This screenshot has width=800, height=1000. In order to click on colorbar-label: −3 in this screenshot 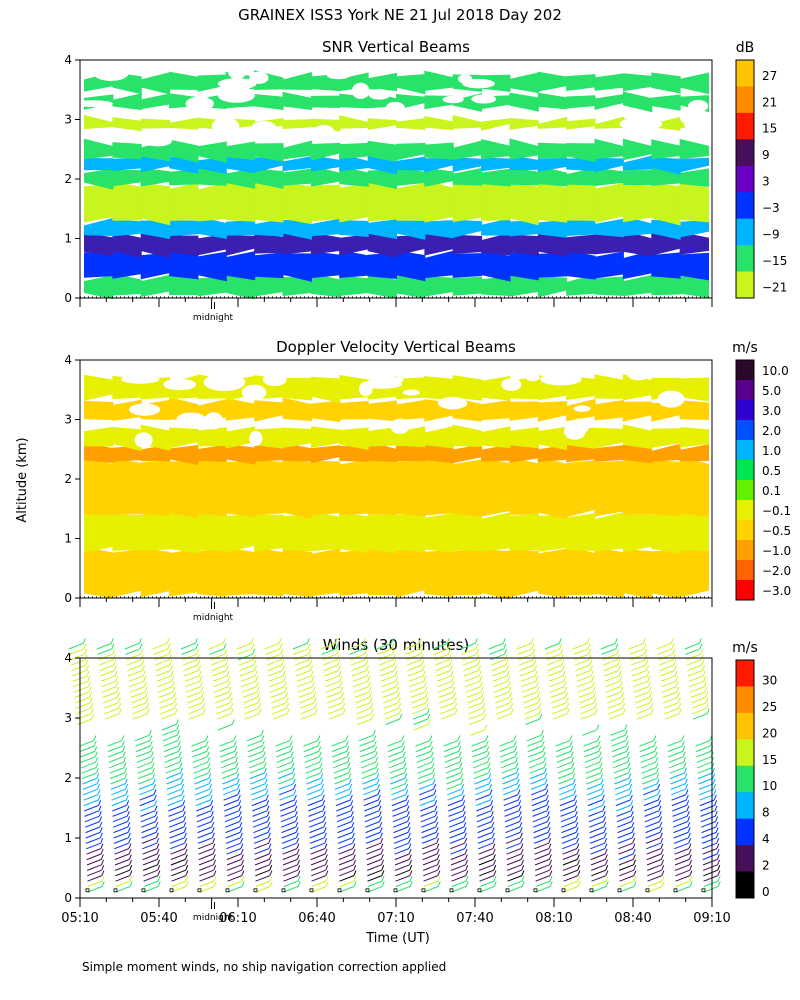, I will do `click(771, 208)`.